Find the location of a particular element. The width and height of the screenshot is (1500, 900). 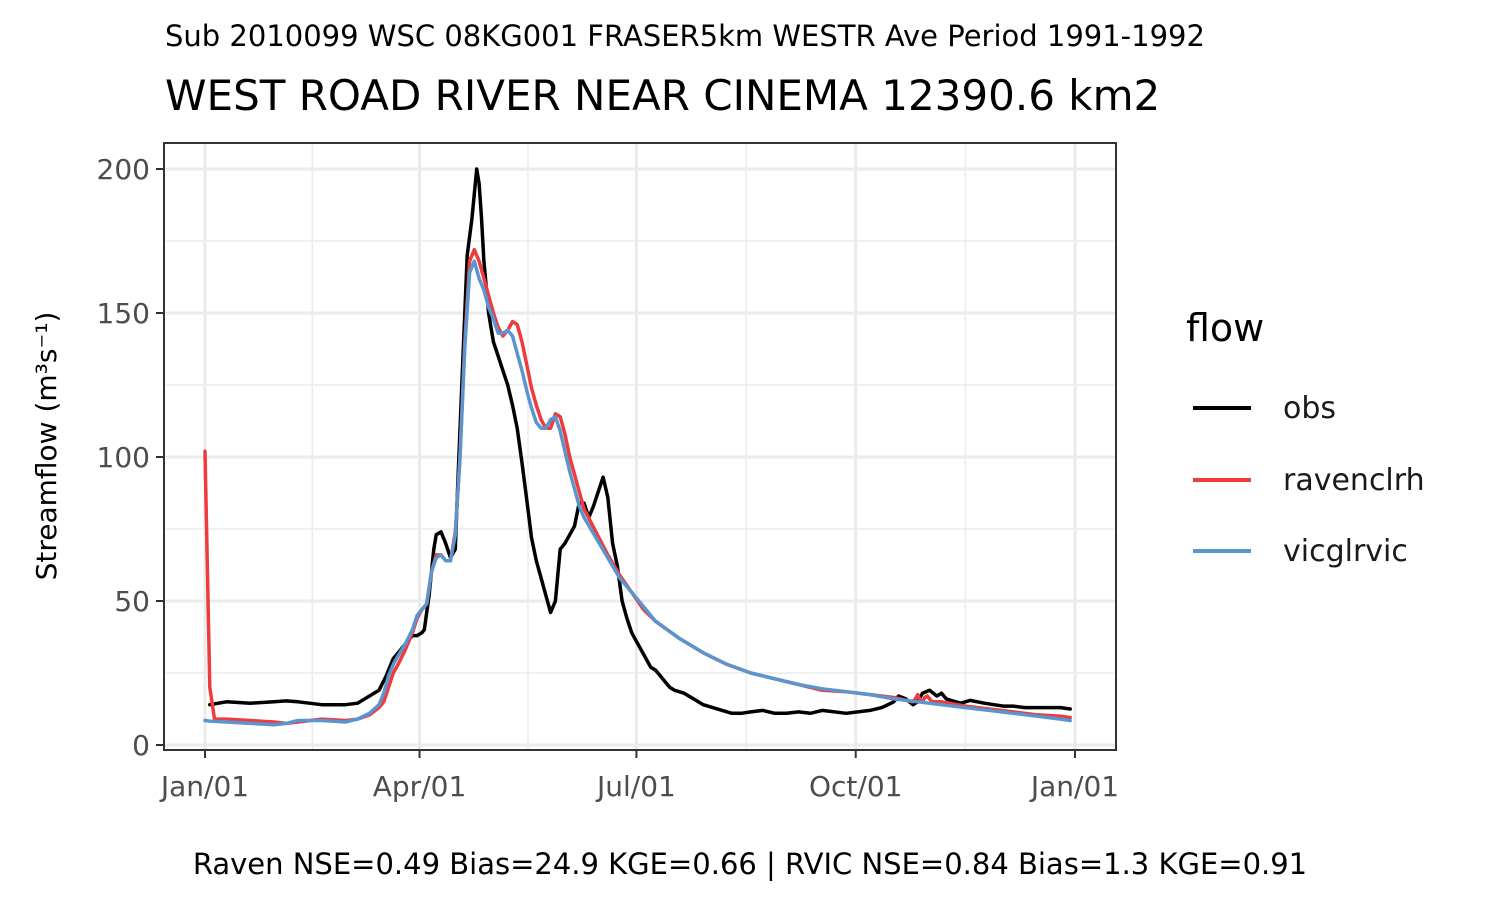

legend-title: flow is located at coordinates (1225, 328).